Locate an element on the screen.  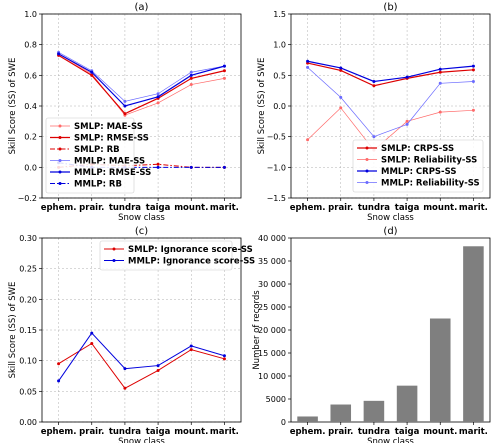
legend-entry: MMLP: RMSE-SS is located at coordinates (112, 173).